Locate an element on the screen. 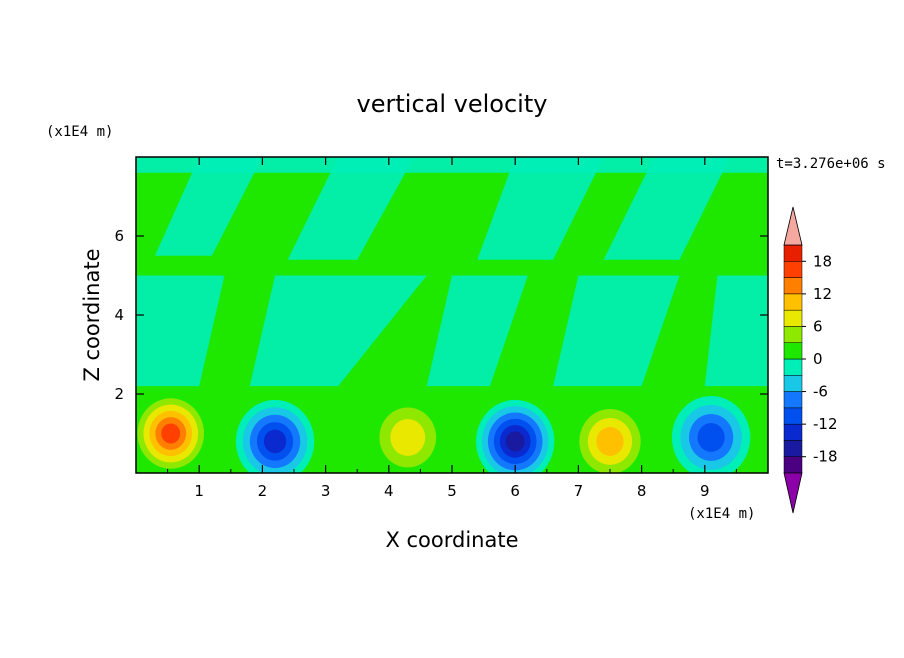  colorbar-over-arrow is located at coordinates (793, 226).